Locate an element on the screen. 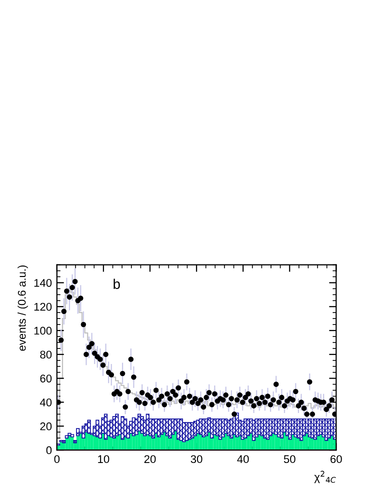  annotation: b is located at coordinates (117, 284).